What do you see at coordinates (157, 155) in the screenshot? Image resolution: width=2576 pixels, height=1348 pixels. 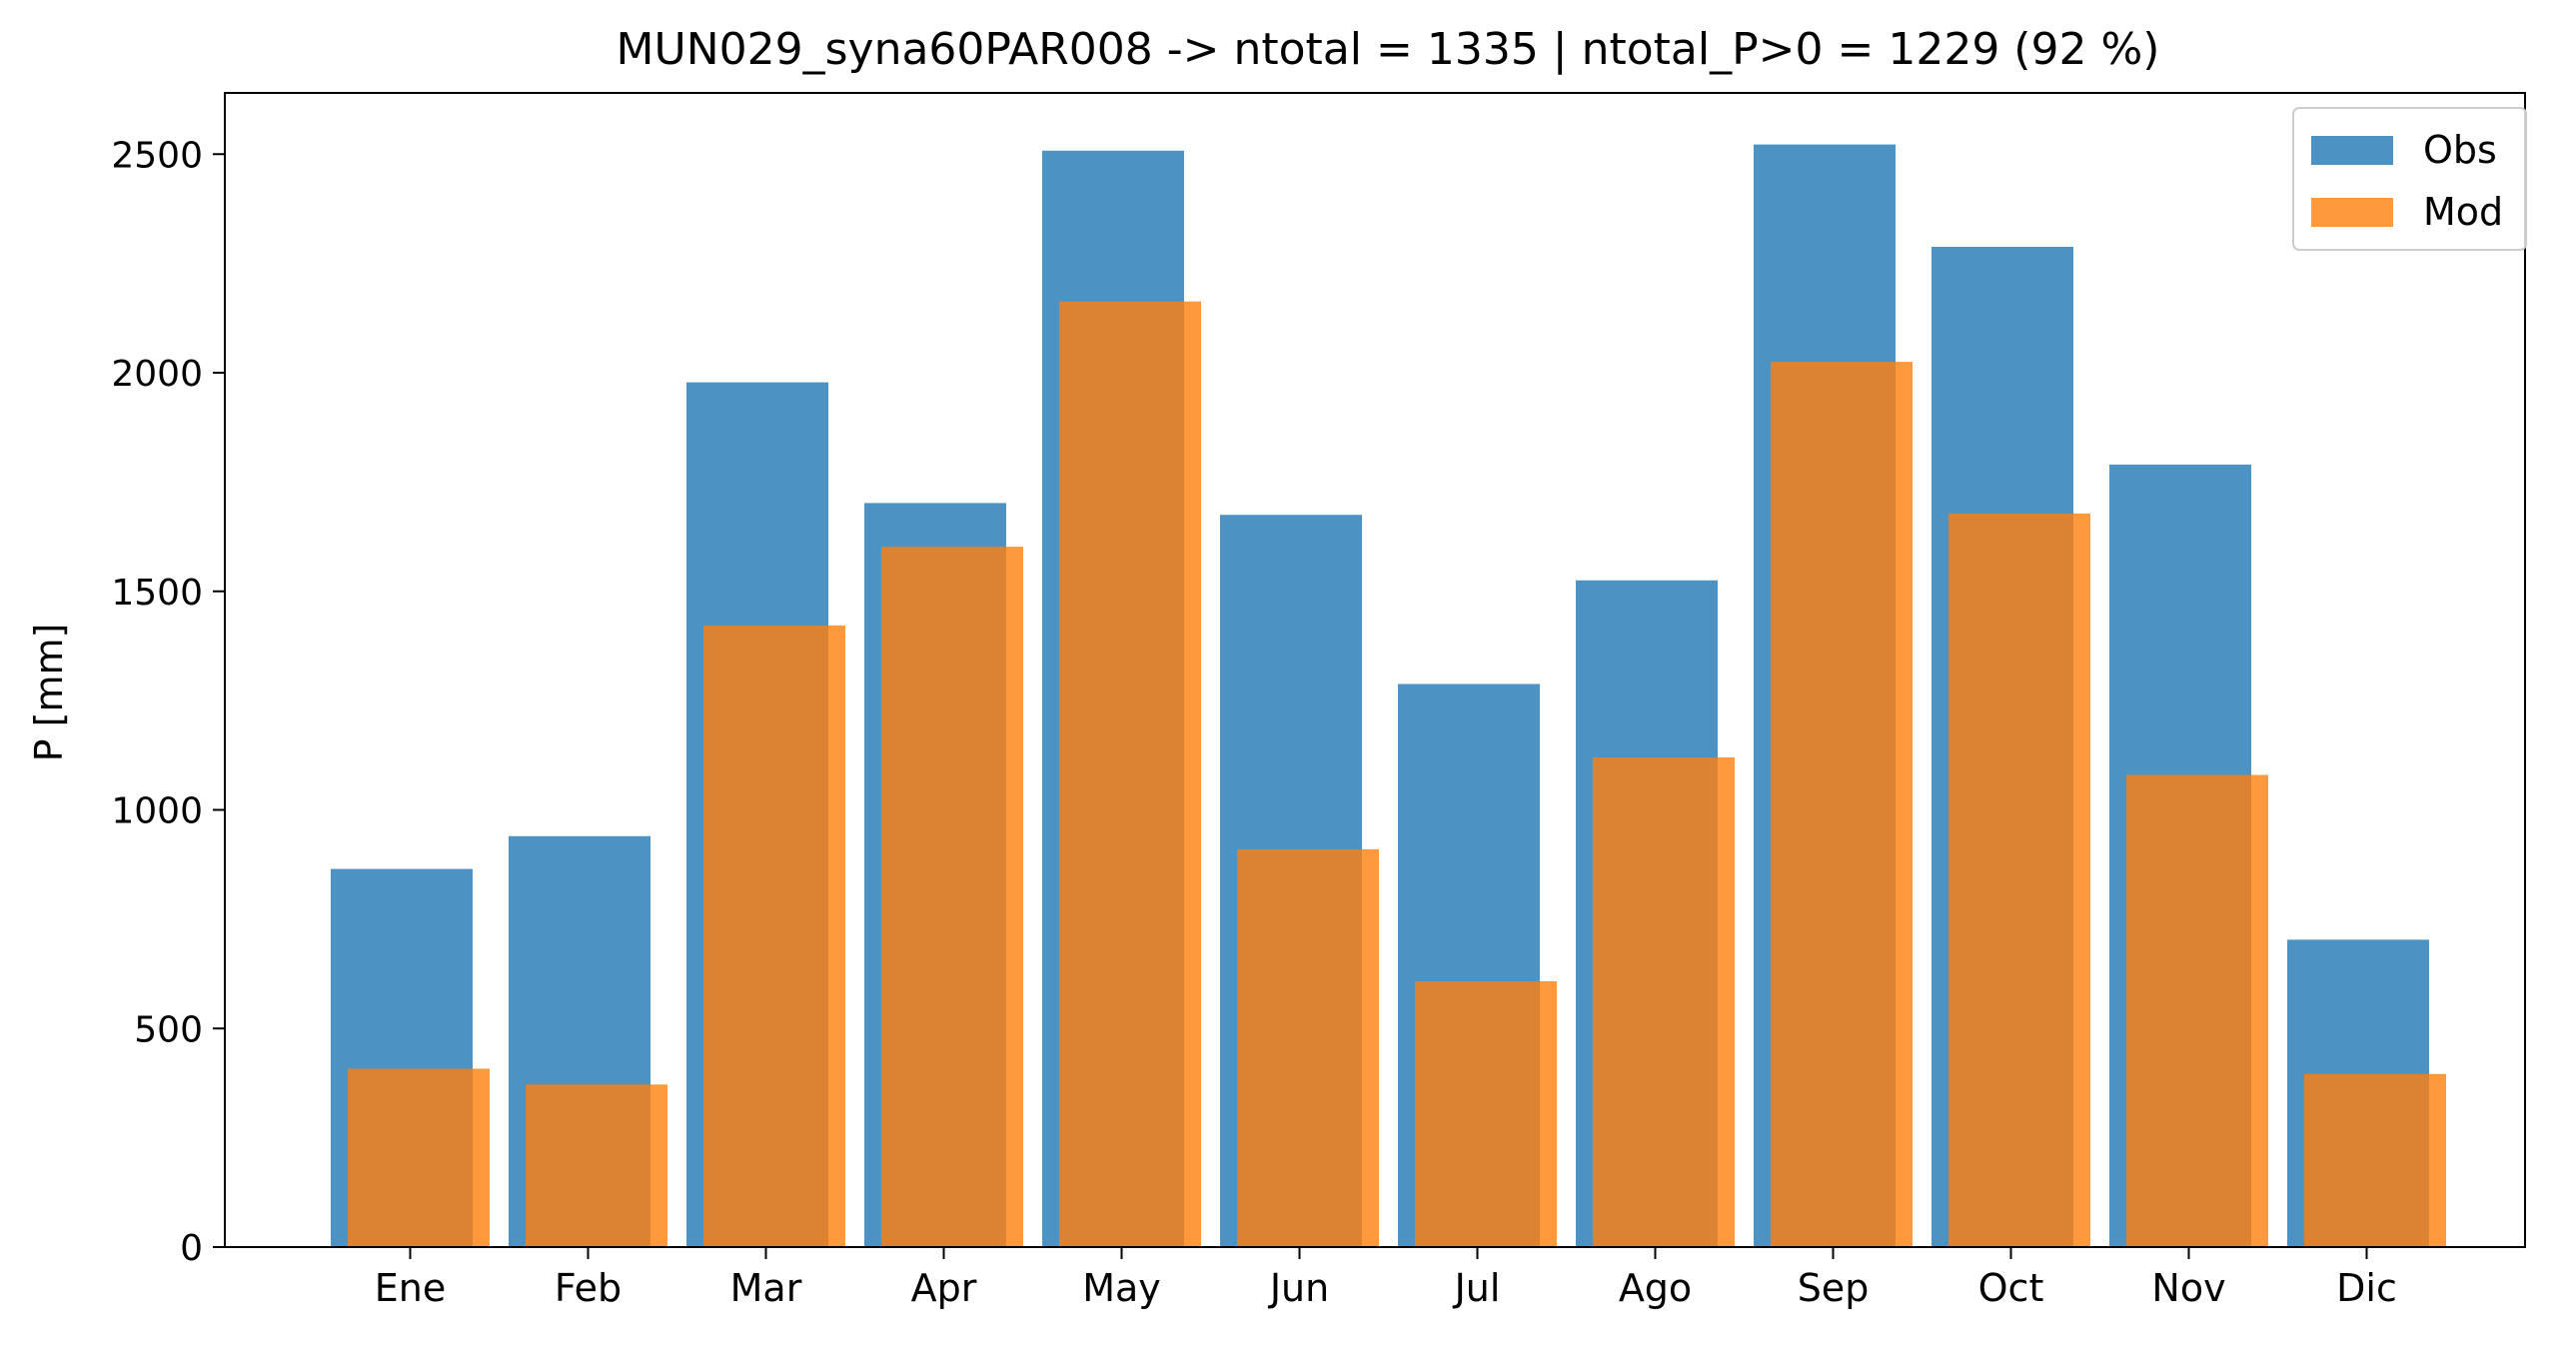 I see `y-tick-label: 2500` at bounding box center [157, 155].